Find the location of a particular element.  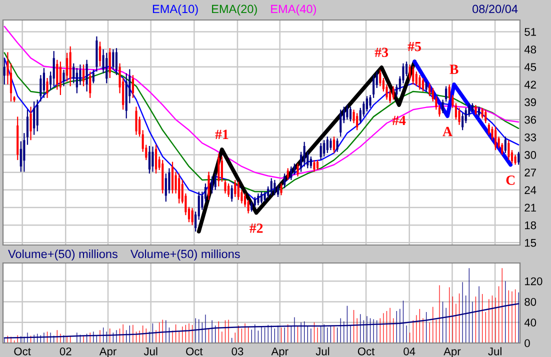

y-tick-label: 36 is located at coordinates (530, 120).